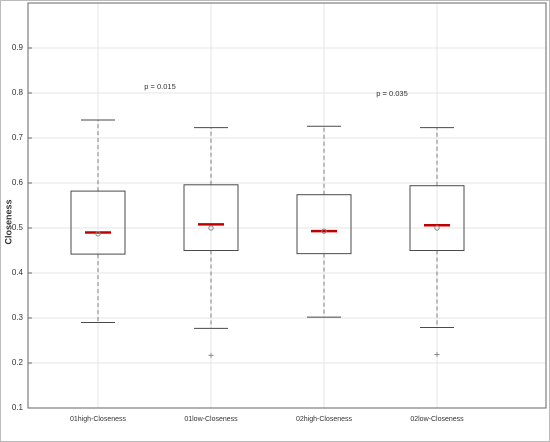  I want to click on y-tick-label: 0.7, so click(18, 137).